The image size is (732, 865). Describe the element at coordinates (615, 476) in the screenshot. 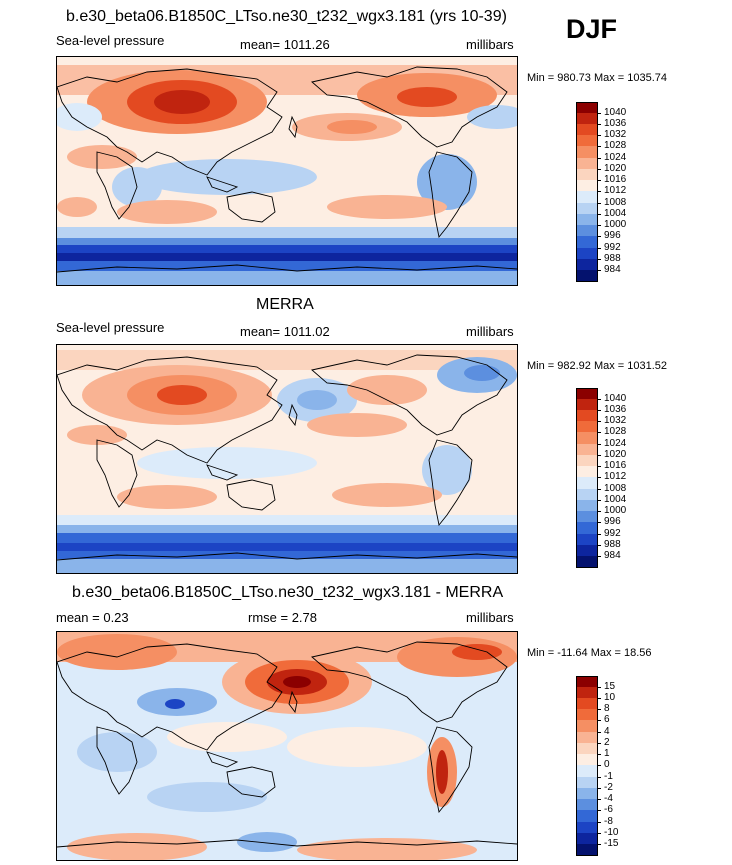

I see `colorbar-label: 1012` at that location.